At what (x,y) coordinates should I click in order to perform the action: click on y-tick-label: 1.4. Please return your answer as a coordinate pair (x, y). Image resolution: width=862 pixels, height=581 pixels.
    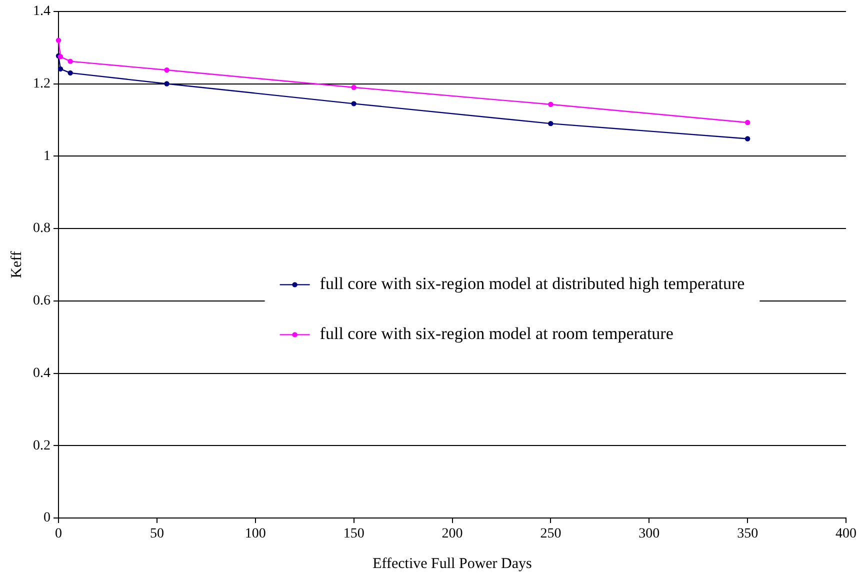
    Looking at the image, I should click on (41, 12).